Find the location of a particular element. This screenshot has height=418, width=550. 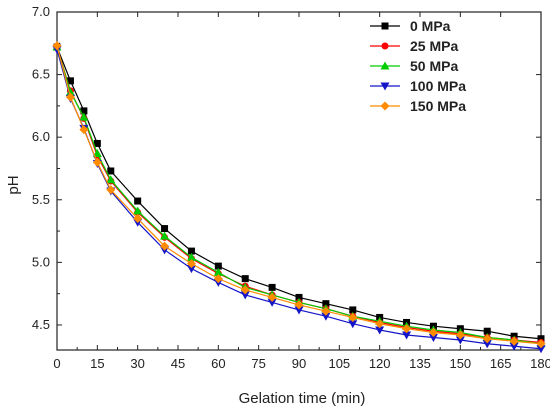

legend-item: 150 MPa is located at coordinates (418, 106).